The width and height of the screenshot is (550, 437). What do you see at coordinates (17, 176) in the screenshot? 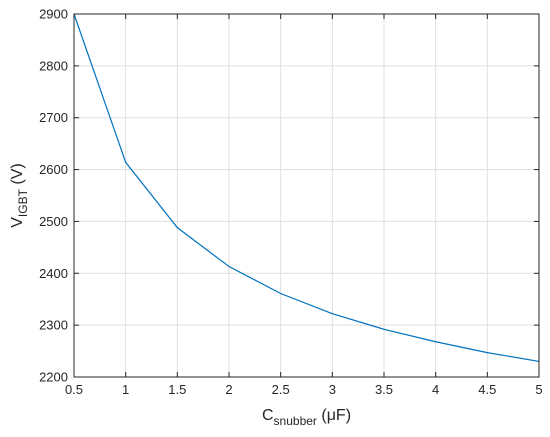
I see `y-axis-label-rest: (V)` at bounding box center [17, 176].